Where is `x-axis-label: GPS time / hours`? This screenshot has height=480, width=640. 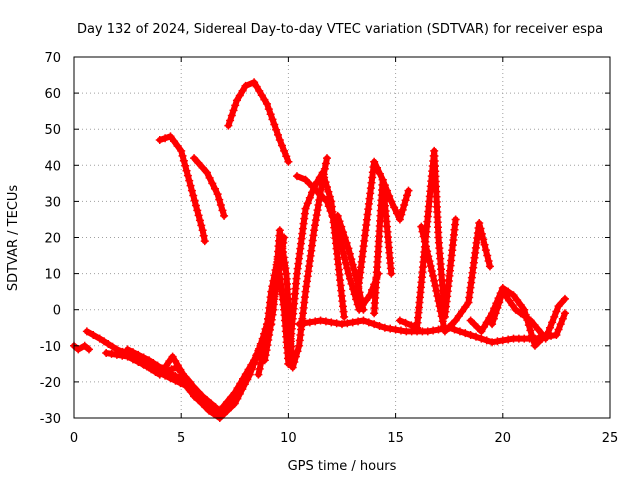 x-axis-label: GPS time / hours is located at coordinates (342, 466).